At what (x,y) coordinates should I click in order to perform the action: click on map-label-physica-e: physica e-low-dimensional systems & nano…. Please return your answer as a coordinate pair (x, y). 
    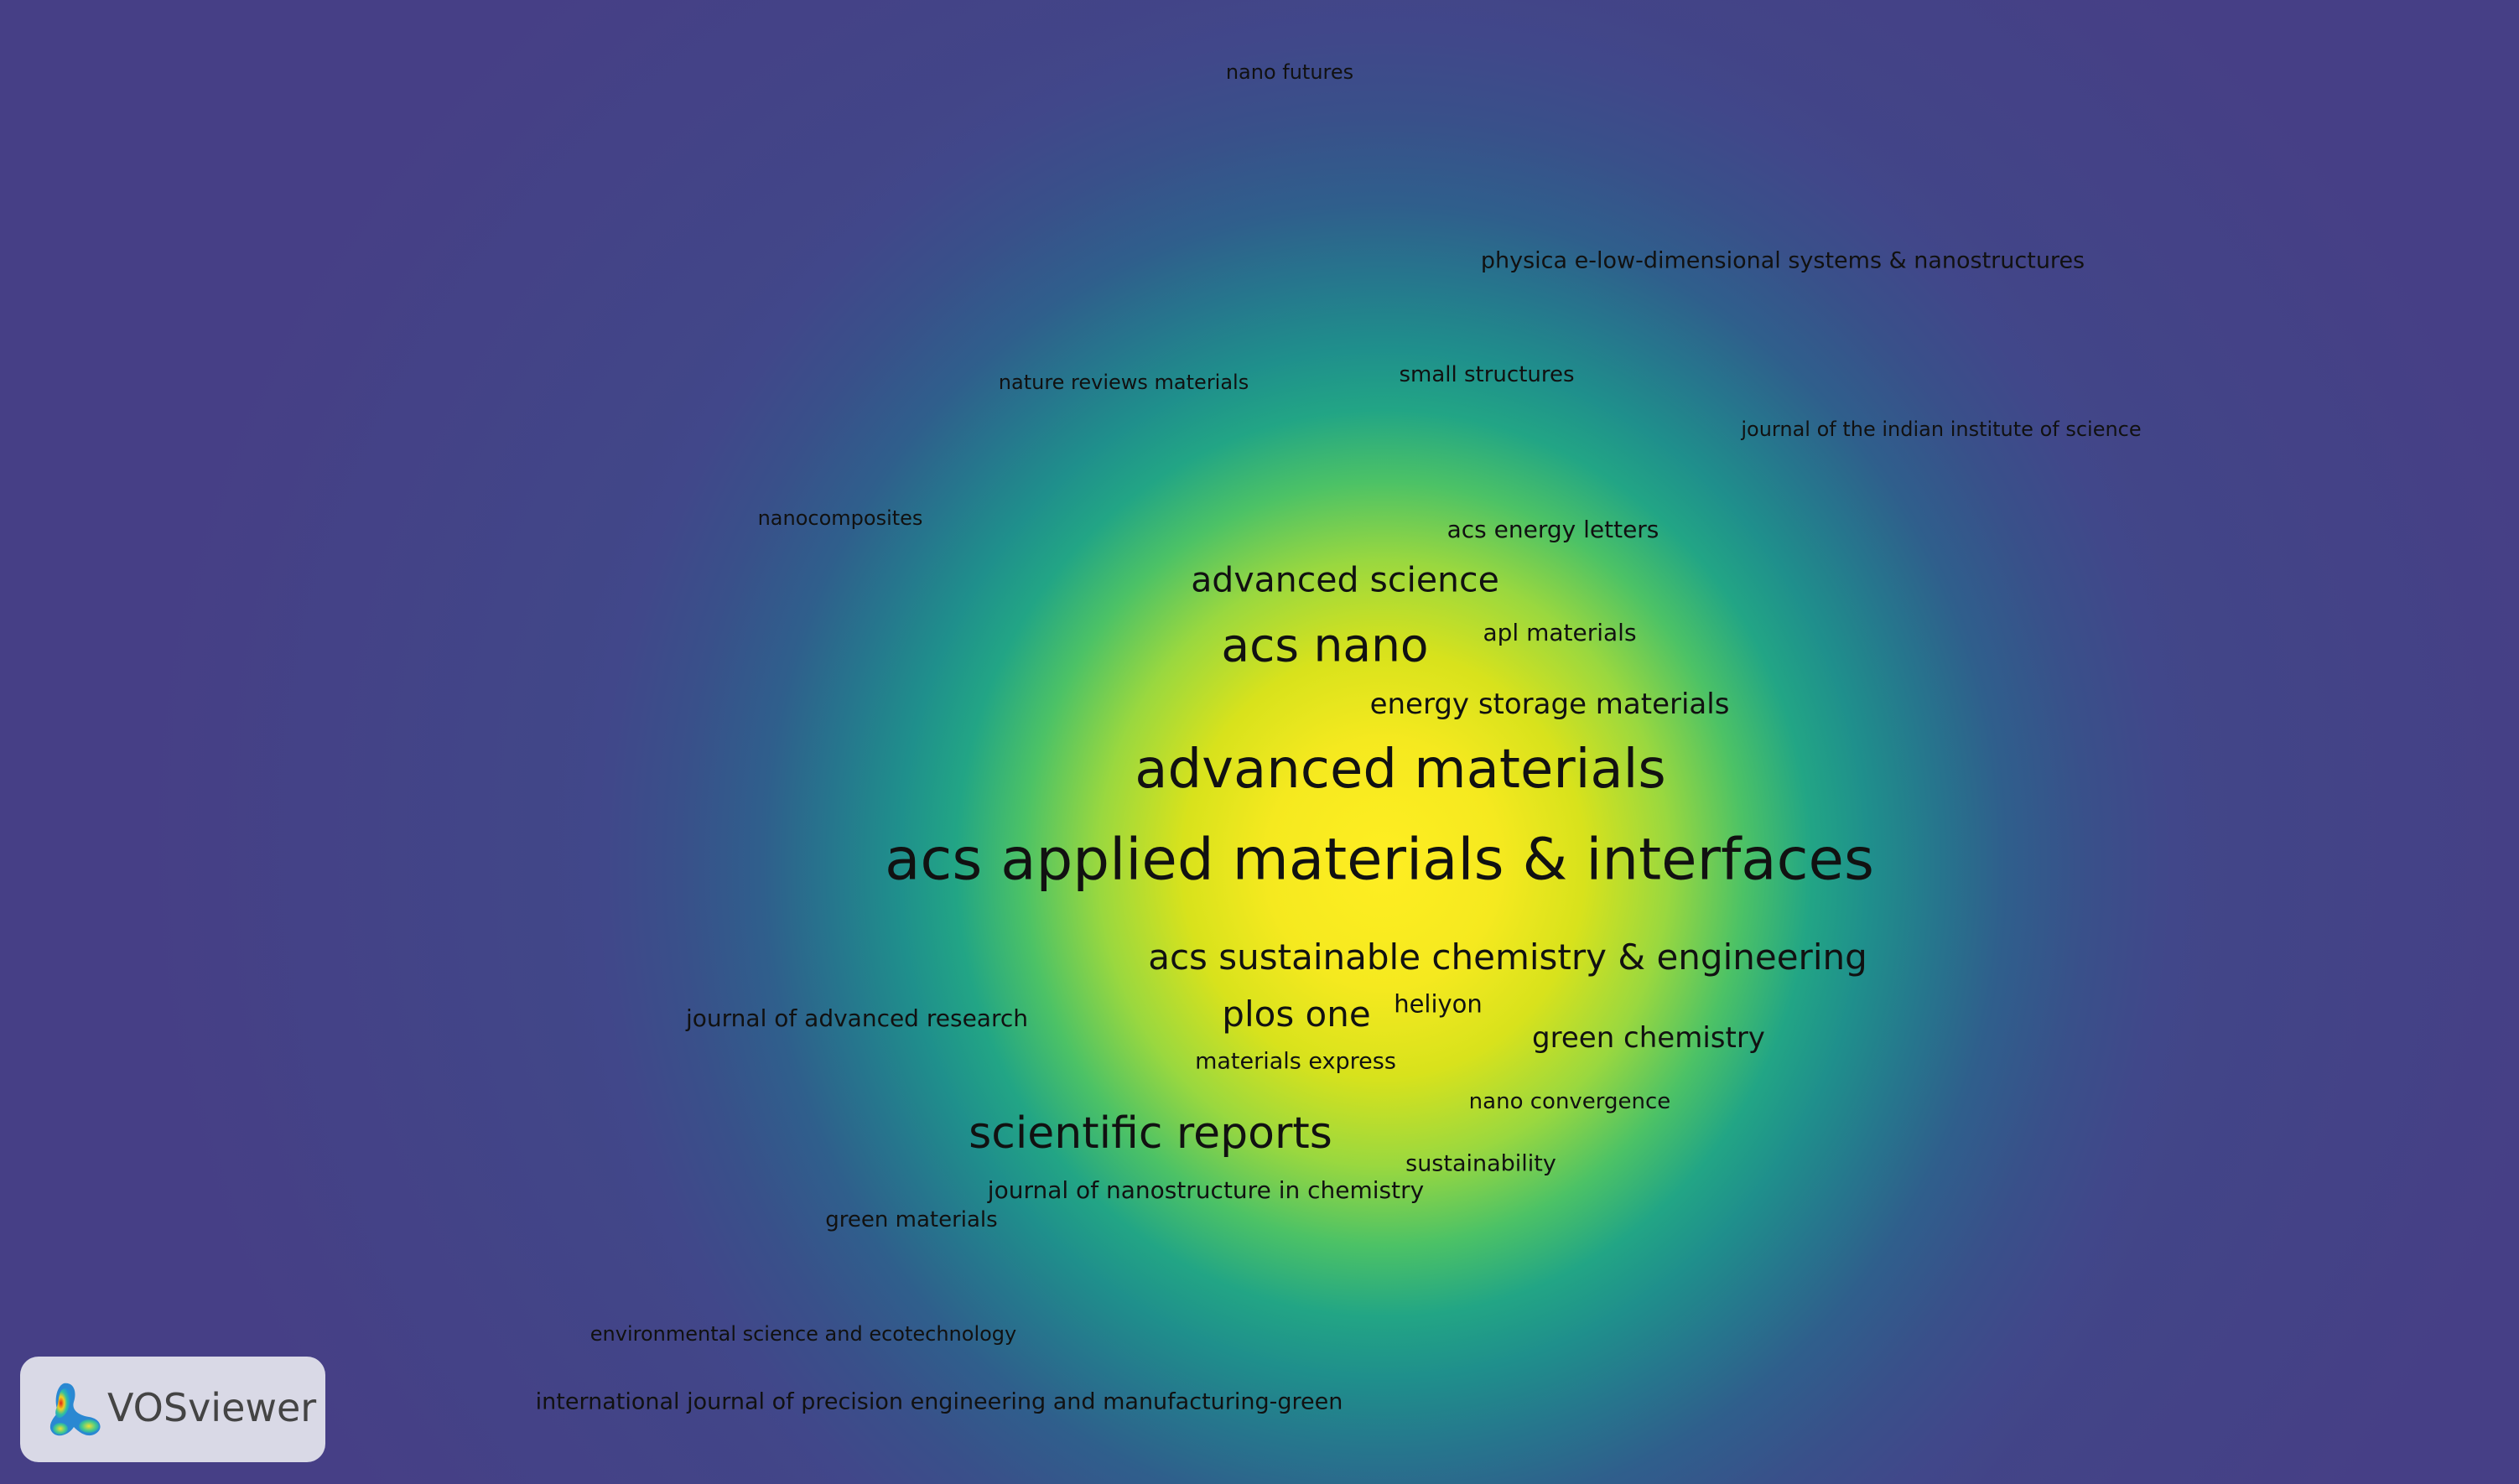
    Looking at the image, I should click on (1783, 260).